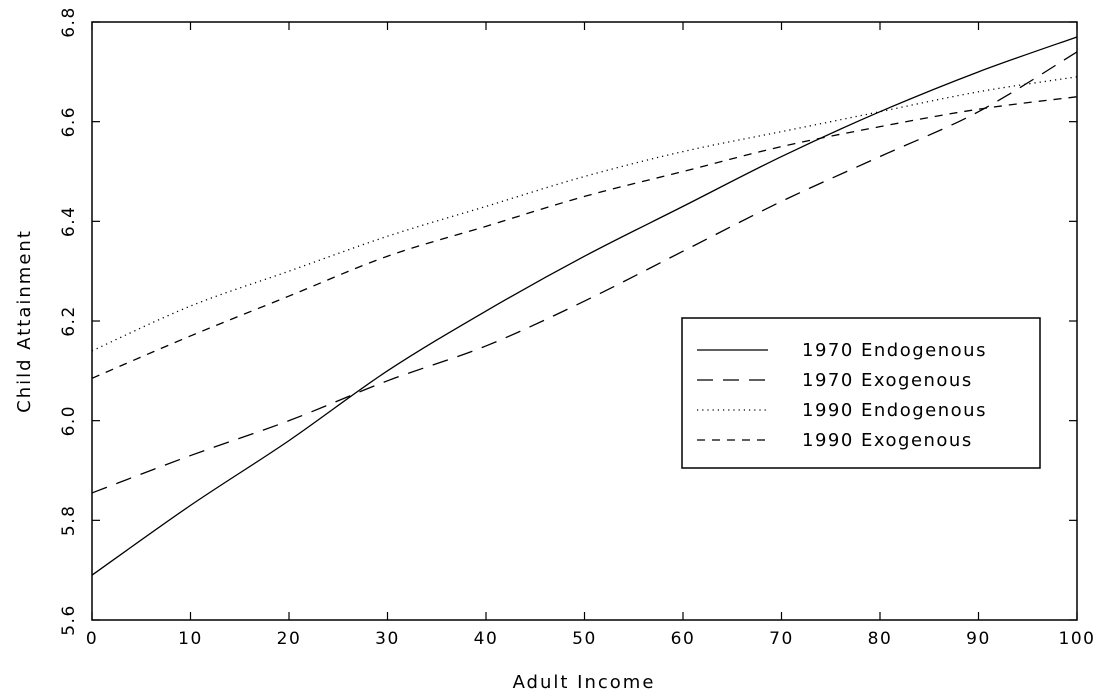 The width and height of the screenshot is (1106, 700). What do you see at coordinates (92, 639) in the screenshot?
I see `x-tick-label: 0` at bounding box center [92, 639].